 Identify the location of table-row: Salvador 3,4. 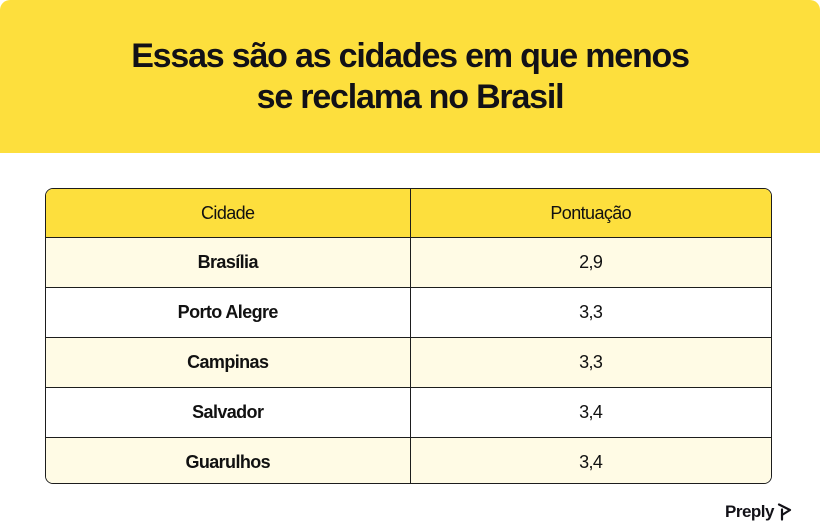
(408, 412).